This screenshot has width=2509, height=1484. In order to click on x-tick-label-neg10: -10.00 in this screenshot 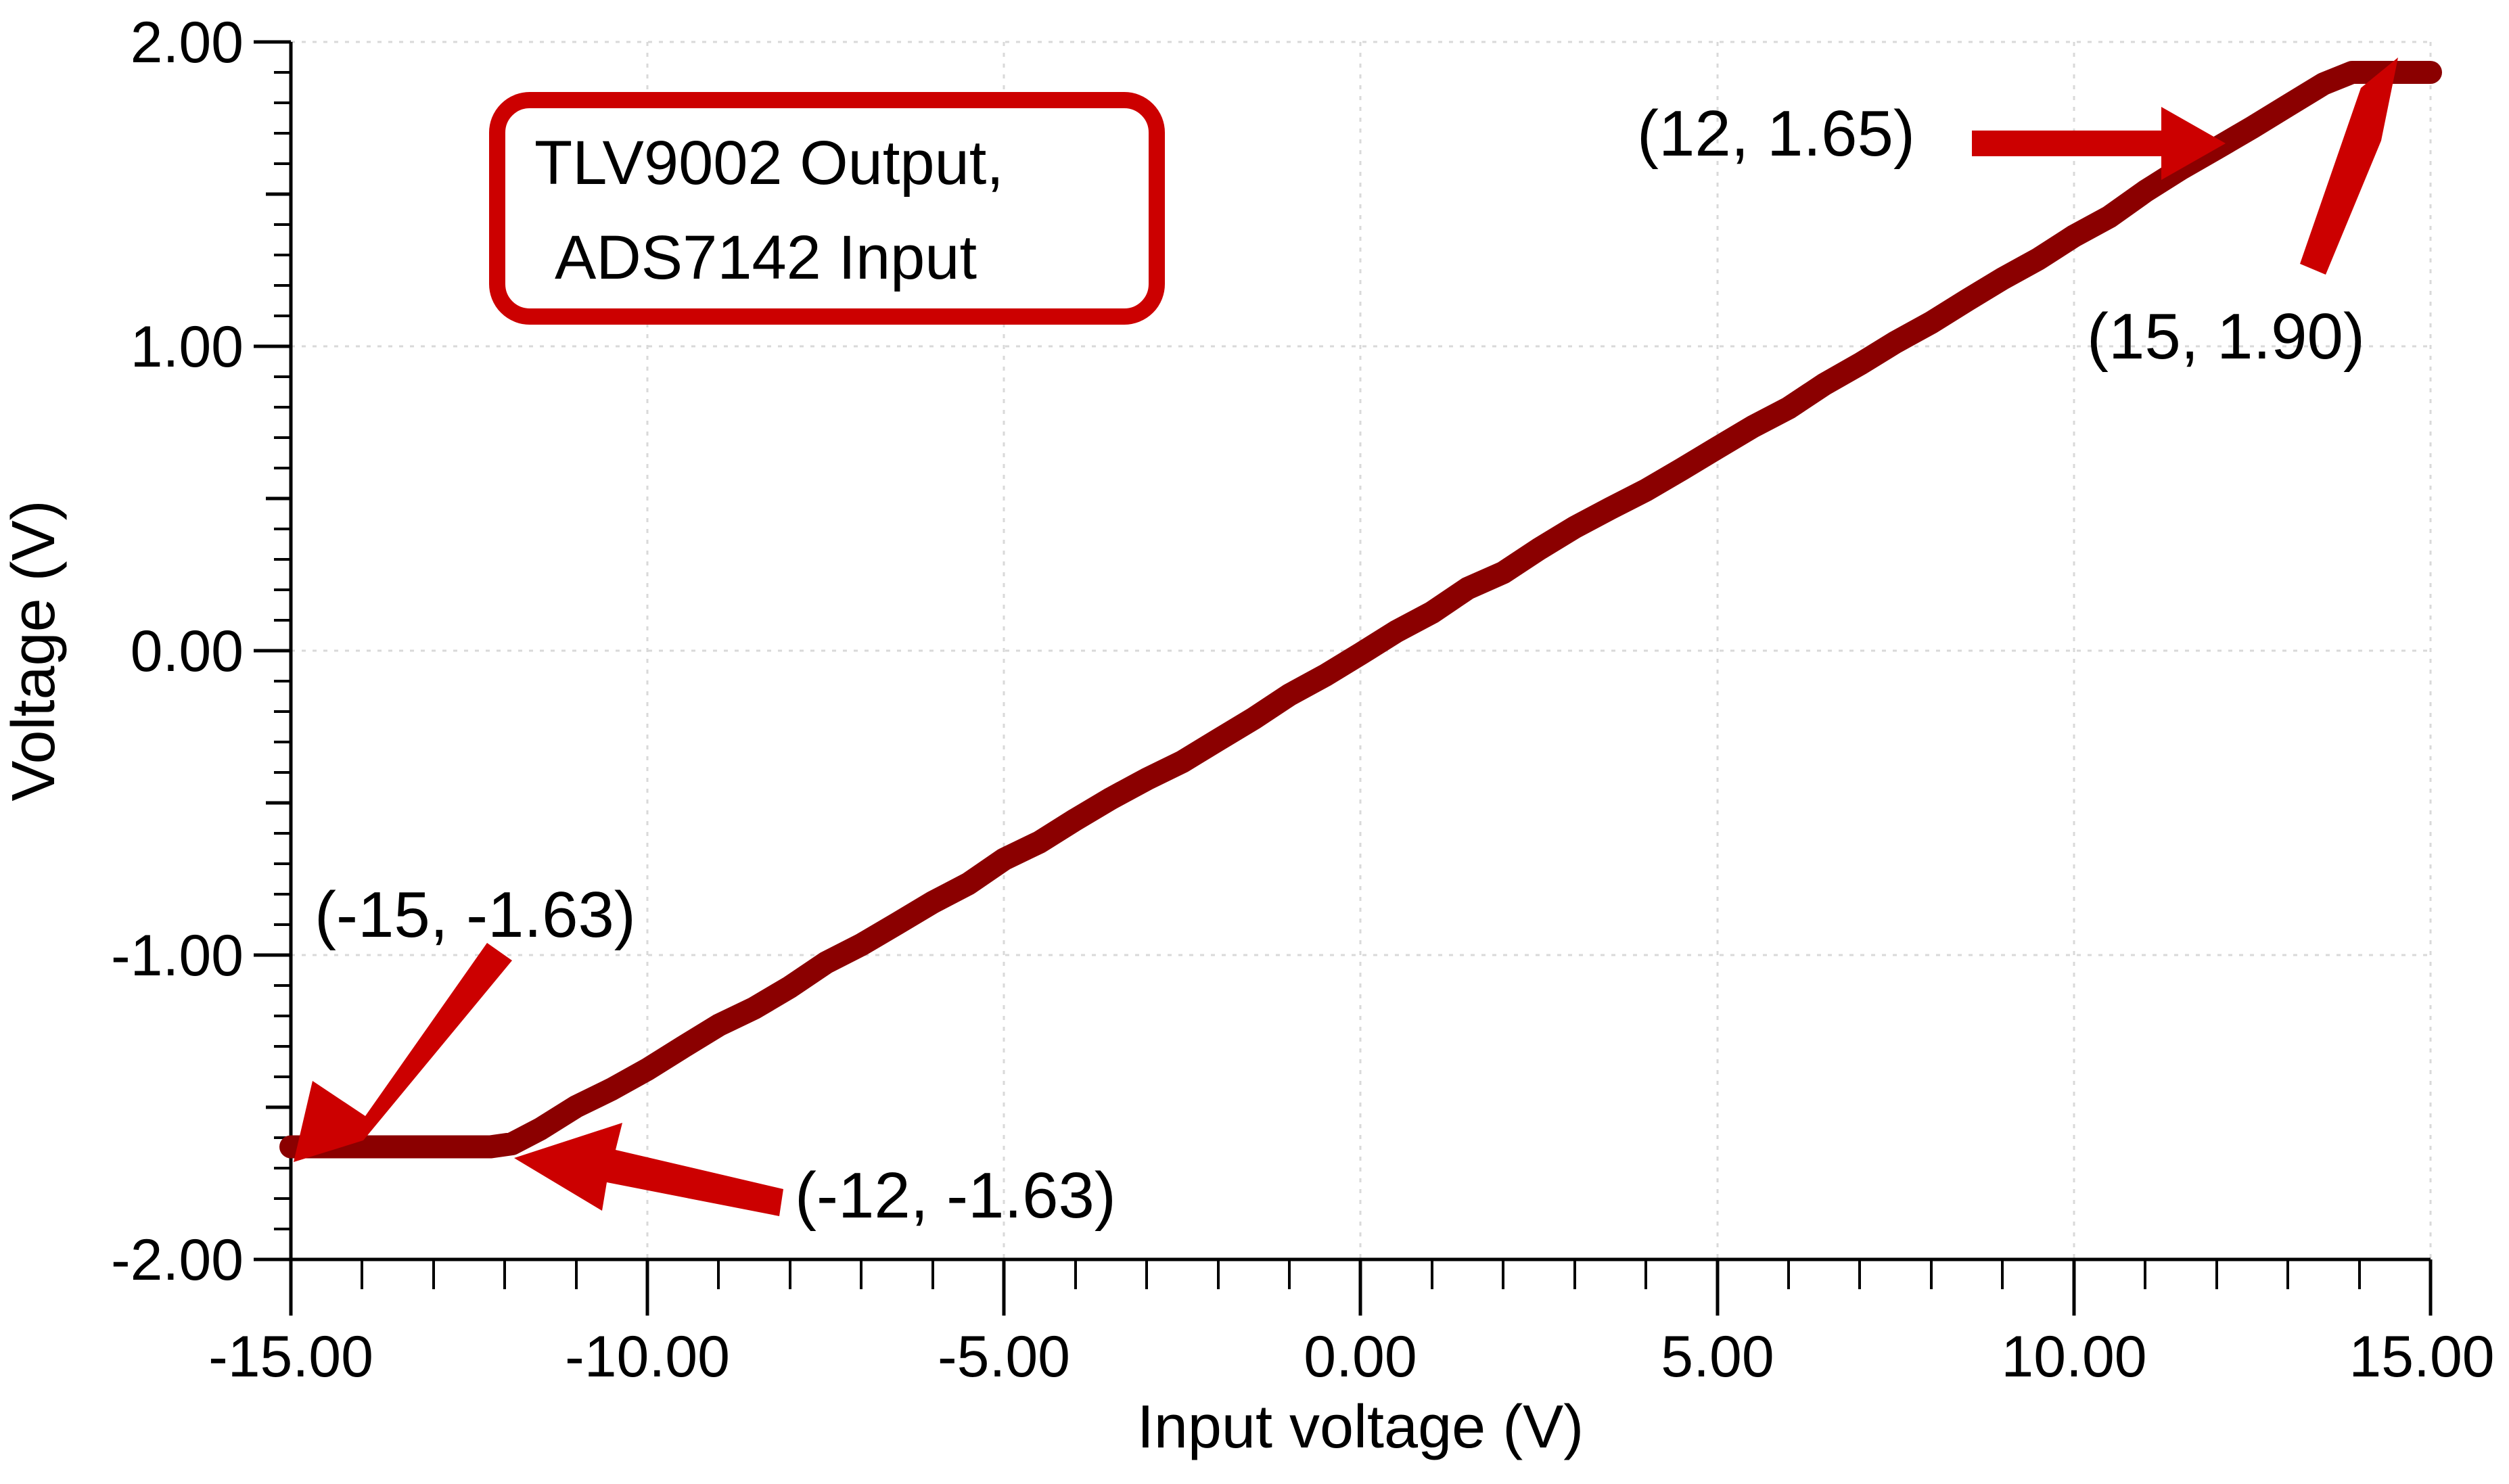, I will do `click(647, 1357)`.